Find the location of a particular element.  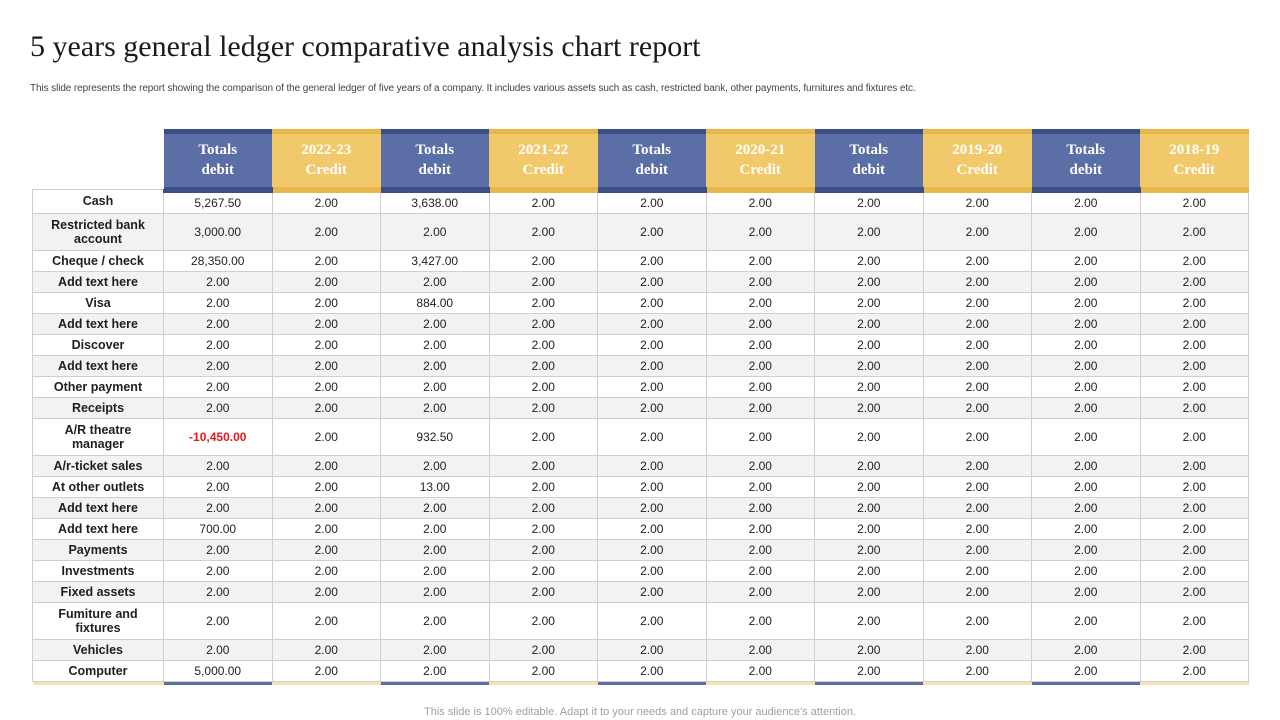

footer-accent-row is located at coordinates (640, 683).